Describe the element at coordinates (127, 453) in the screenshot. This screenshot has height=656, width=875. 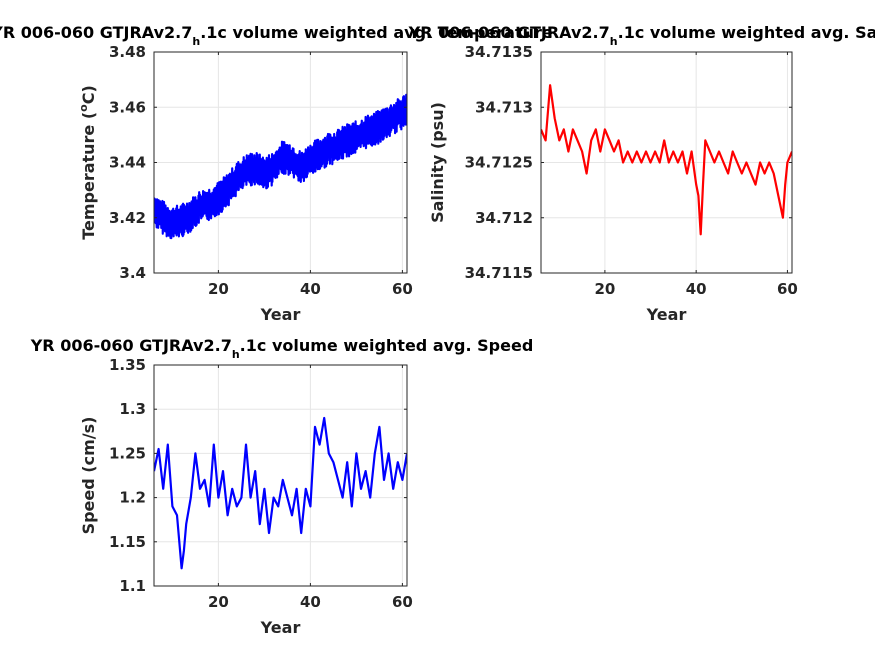
I see `y-tick-label: 1.25` at that location.